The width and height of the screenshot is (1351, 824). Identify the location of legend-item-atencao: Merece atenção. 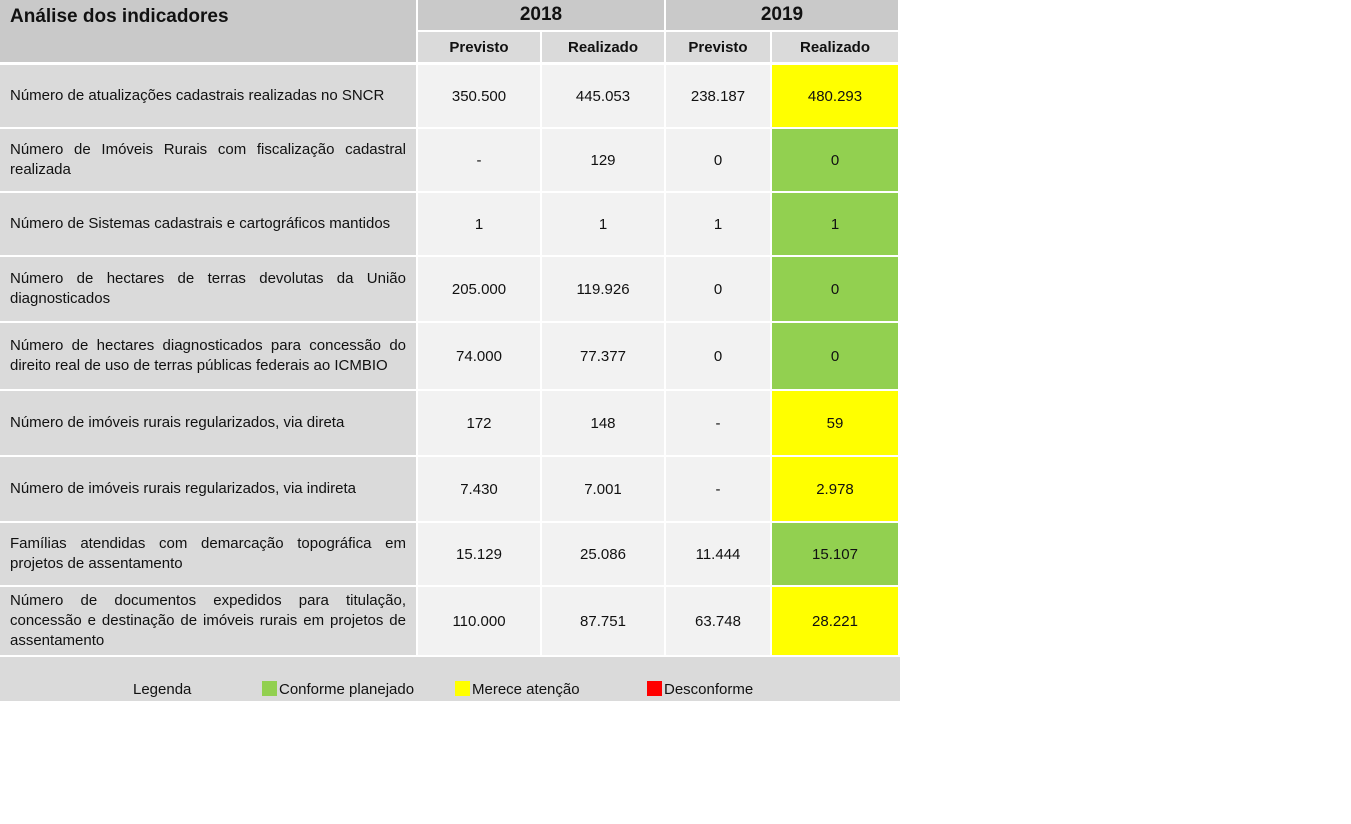
(517, 689).